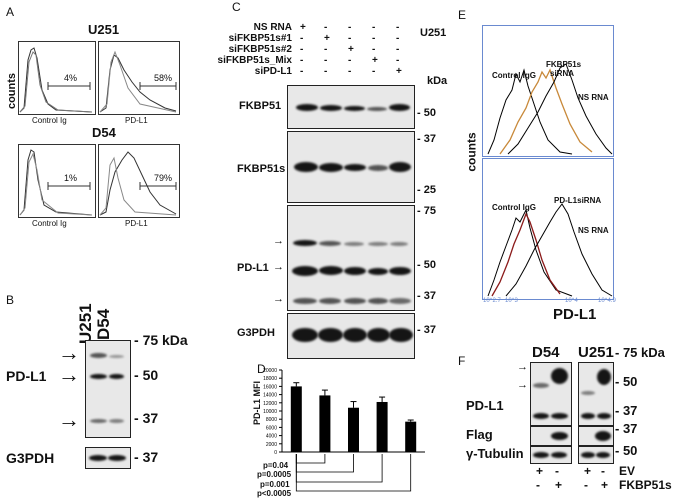  I want to click on e-xtick: 10^4.9, so click(607, 301).